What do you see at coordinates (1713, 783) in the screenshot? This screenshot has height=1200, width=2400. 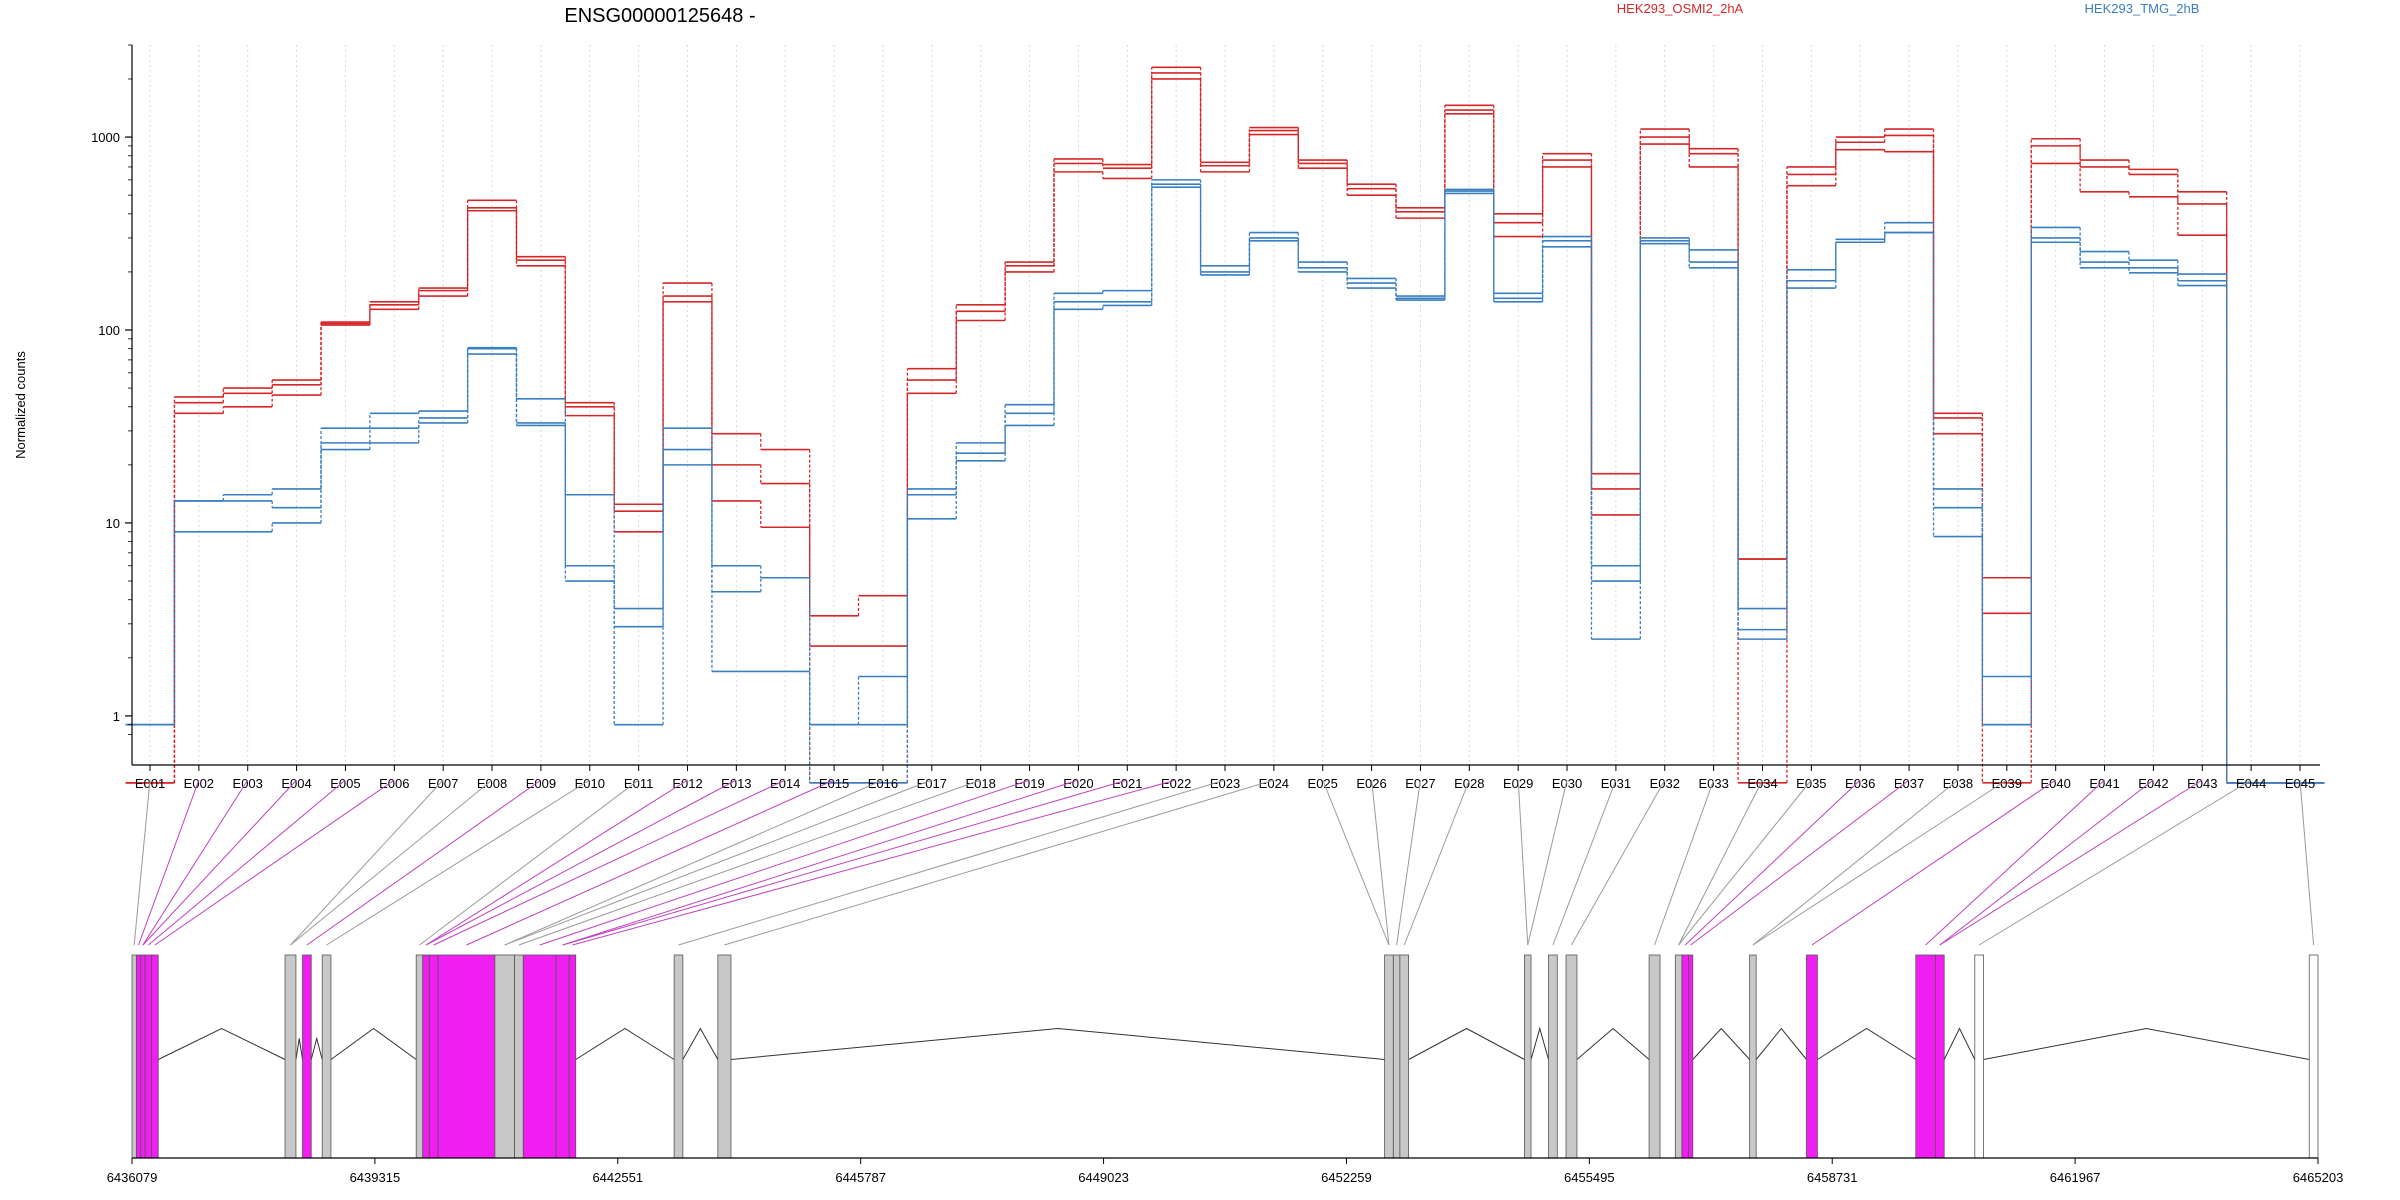 I see `x-tick-label: E033` at bounding box center [1713, 783].